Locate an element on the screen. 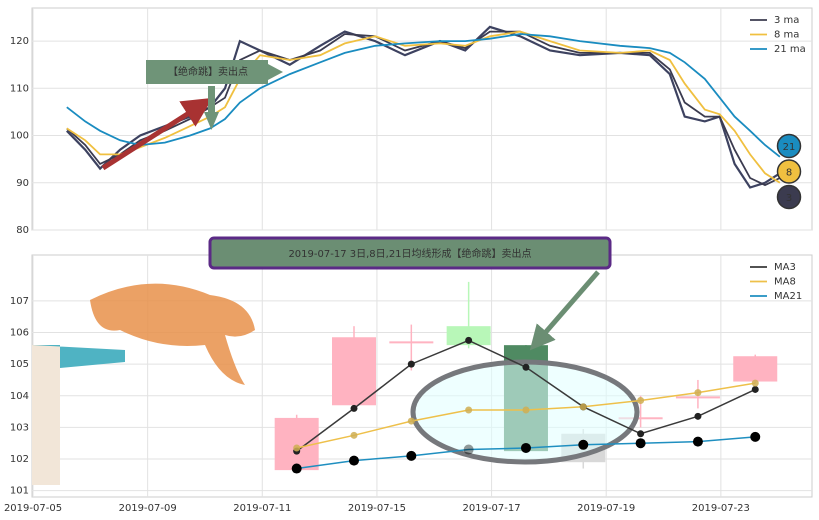 The width and height of the screenshot is (819, 520). y-tick-label: 107 is located at coordinates (19, 301).